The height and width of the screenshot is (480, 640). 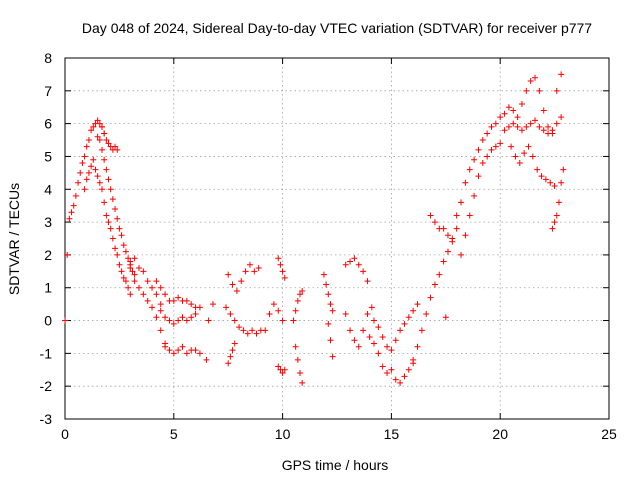 I want to click on y-tick-label: -1, so click(x=46, y=353).